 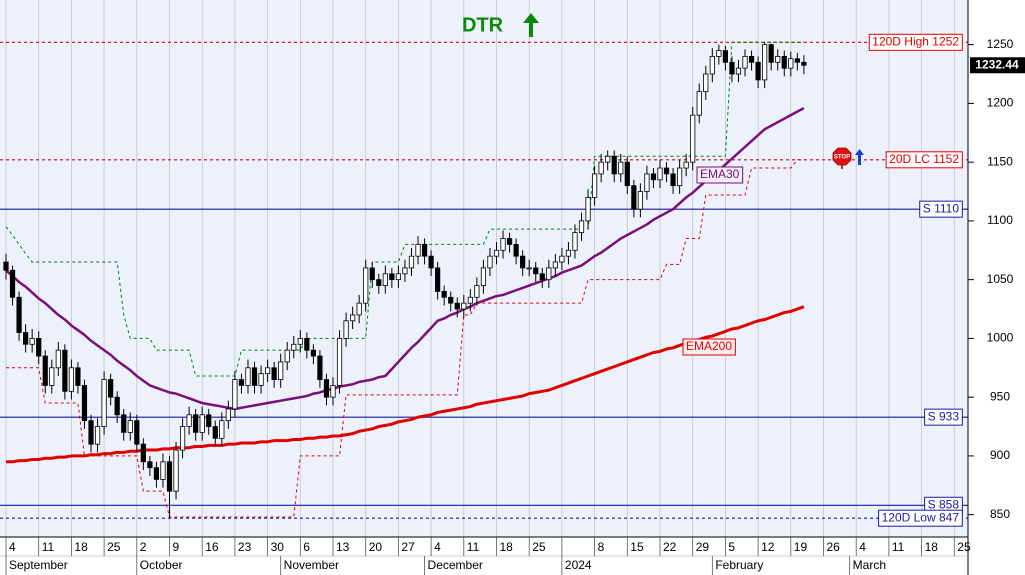 What do you see at coordinates (1000, 44) in the screenshot?
I see `y-tick-label: 1250` at bounding box center [1000, 44].